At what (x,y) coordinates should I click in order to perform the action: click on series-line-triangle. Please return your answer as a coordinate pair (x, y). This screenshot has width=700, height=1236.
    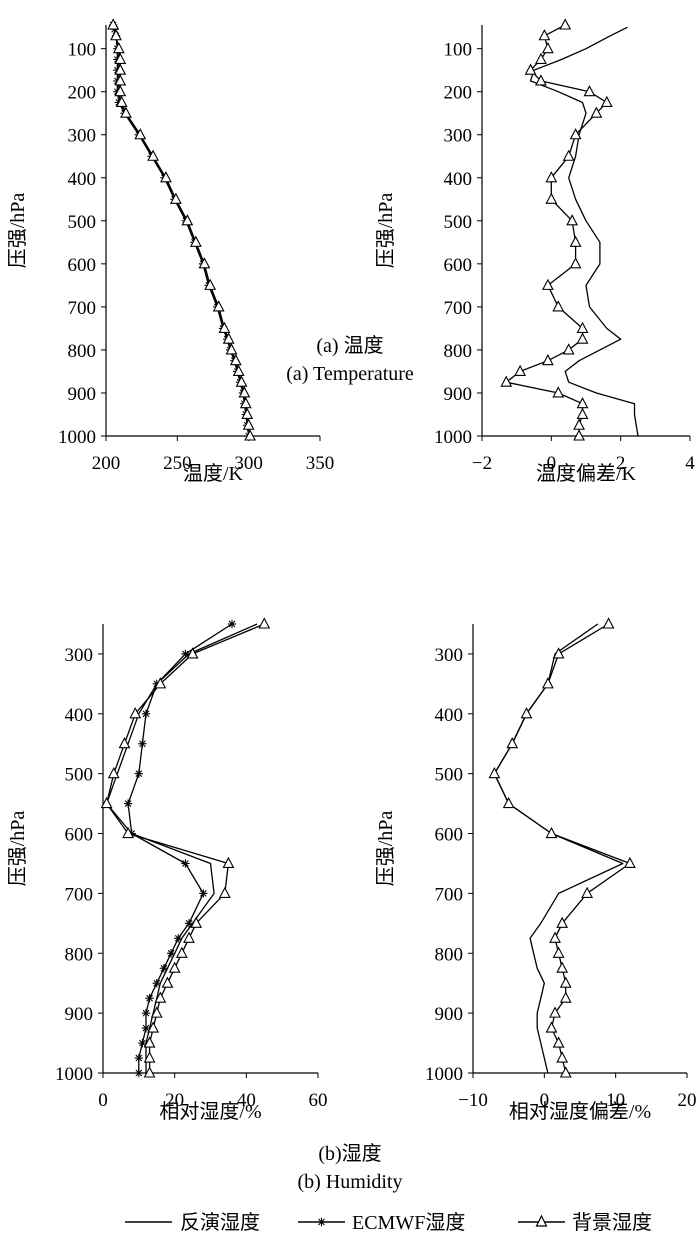
    Looking at the image, I should click on (181, 230).